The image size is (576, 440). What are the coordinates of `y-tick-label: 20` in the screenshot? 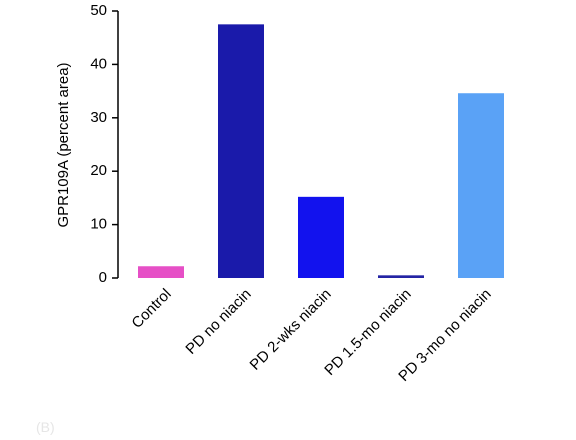 It's located at (98, 170).